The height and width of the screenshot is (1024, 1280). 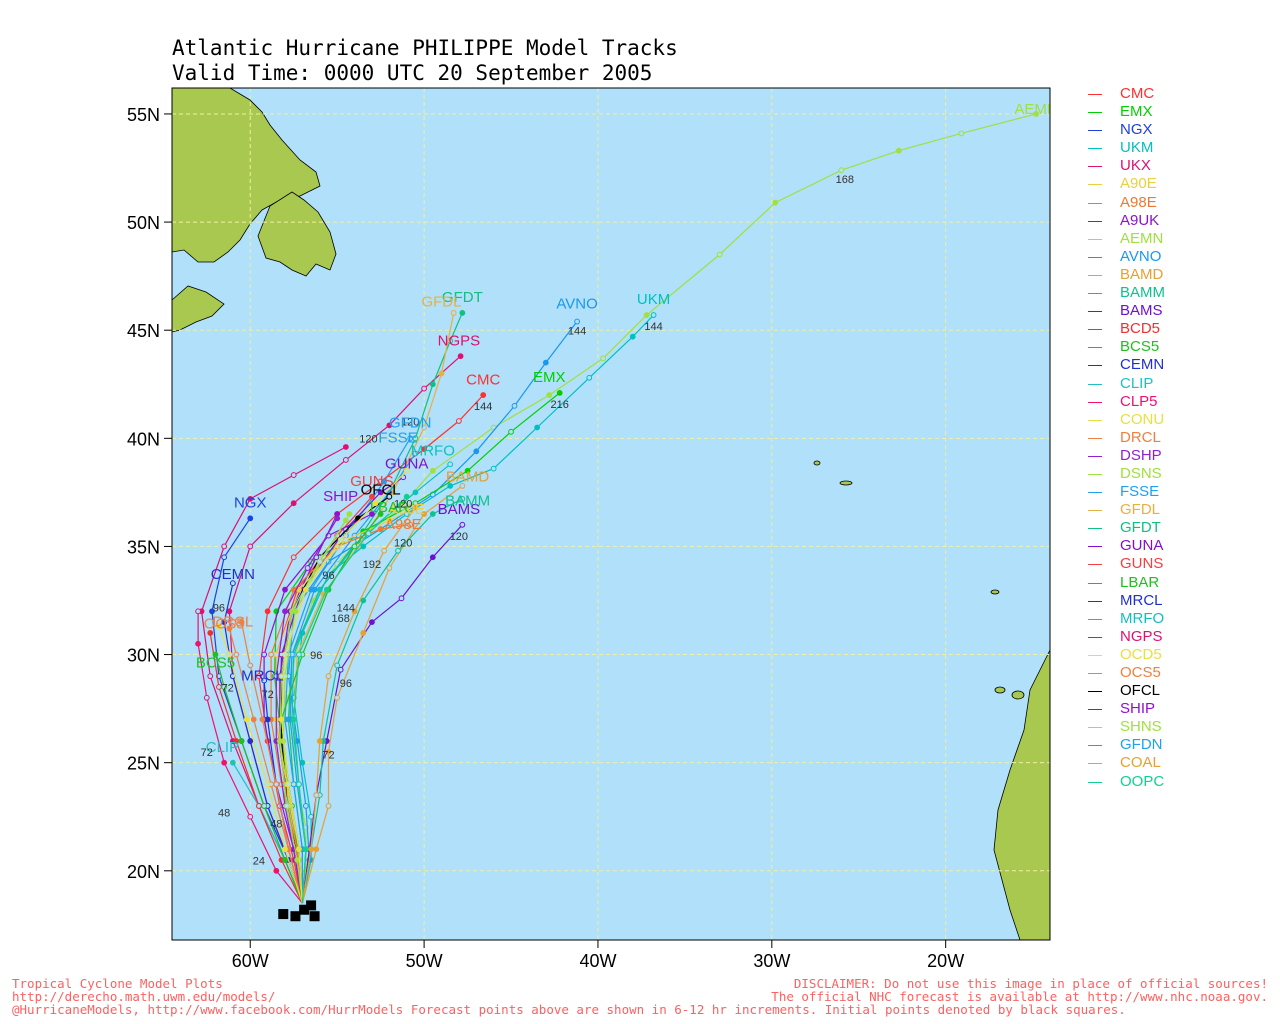 What do you see at coordinates (1180, 329) in the screenshot?
I see `legend-item-bcd5: BCD5` at bounding box center [1180, 329].